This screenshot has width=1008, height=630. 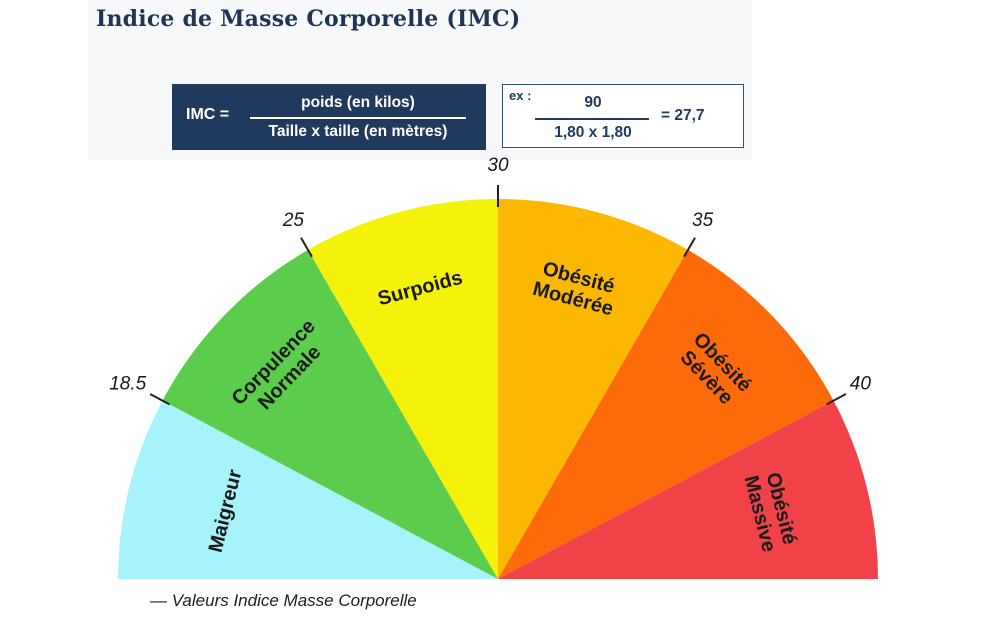 What do you see at coordinates (520, 95) in the screenshot?
I see `example-label: ex :` at bounding box center [520, 95].